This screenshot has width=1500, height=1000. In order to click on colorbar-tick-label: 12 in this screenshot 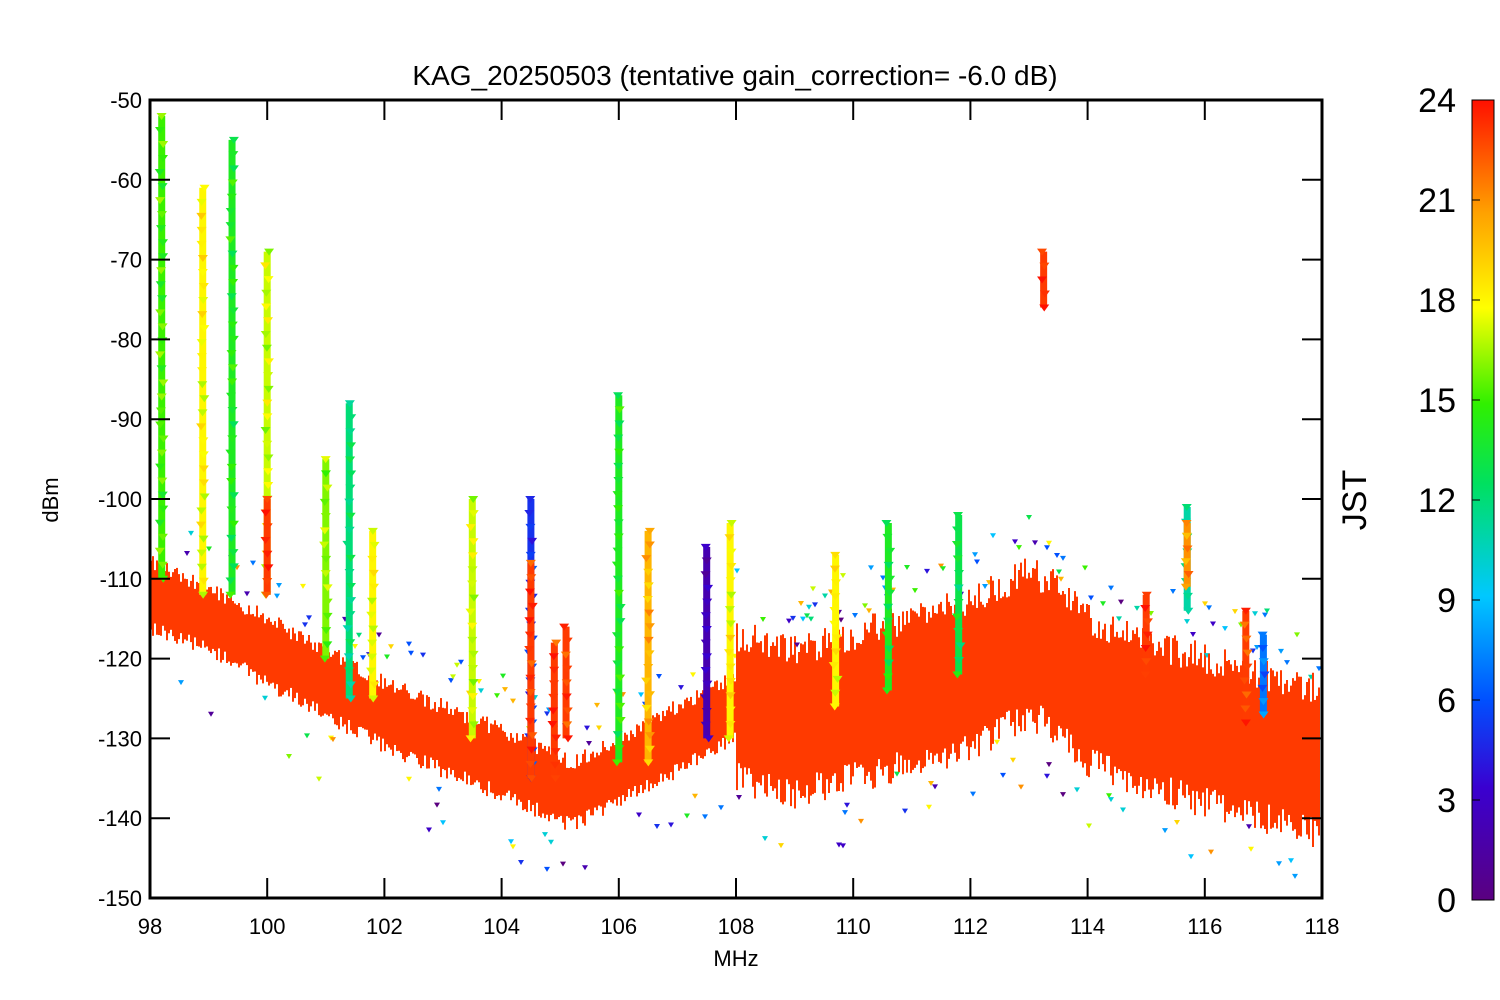, I will do `click(1437, 501)`.